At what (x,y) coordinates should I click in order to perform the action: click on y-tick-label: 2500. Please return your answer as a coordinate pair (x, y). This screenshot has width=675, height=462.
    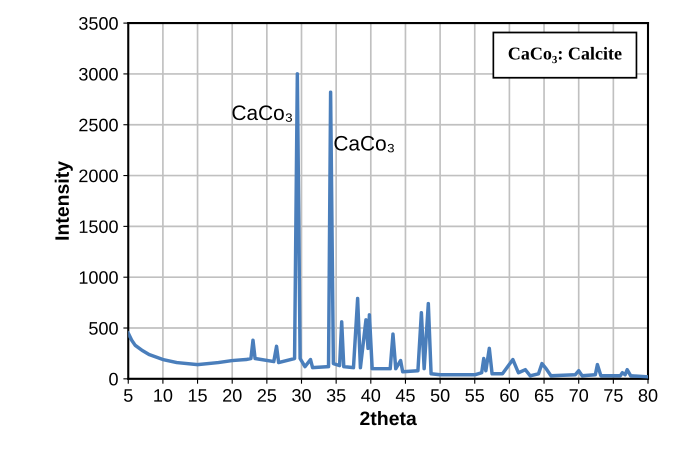
    Looking at the image, I should click on (98, 125).